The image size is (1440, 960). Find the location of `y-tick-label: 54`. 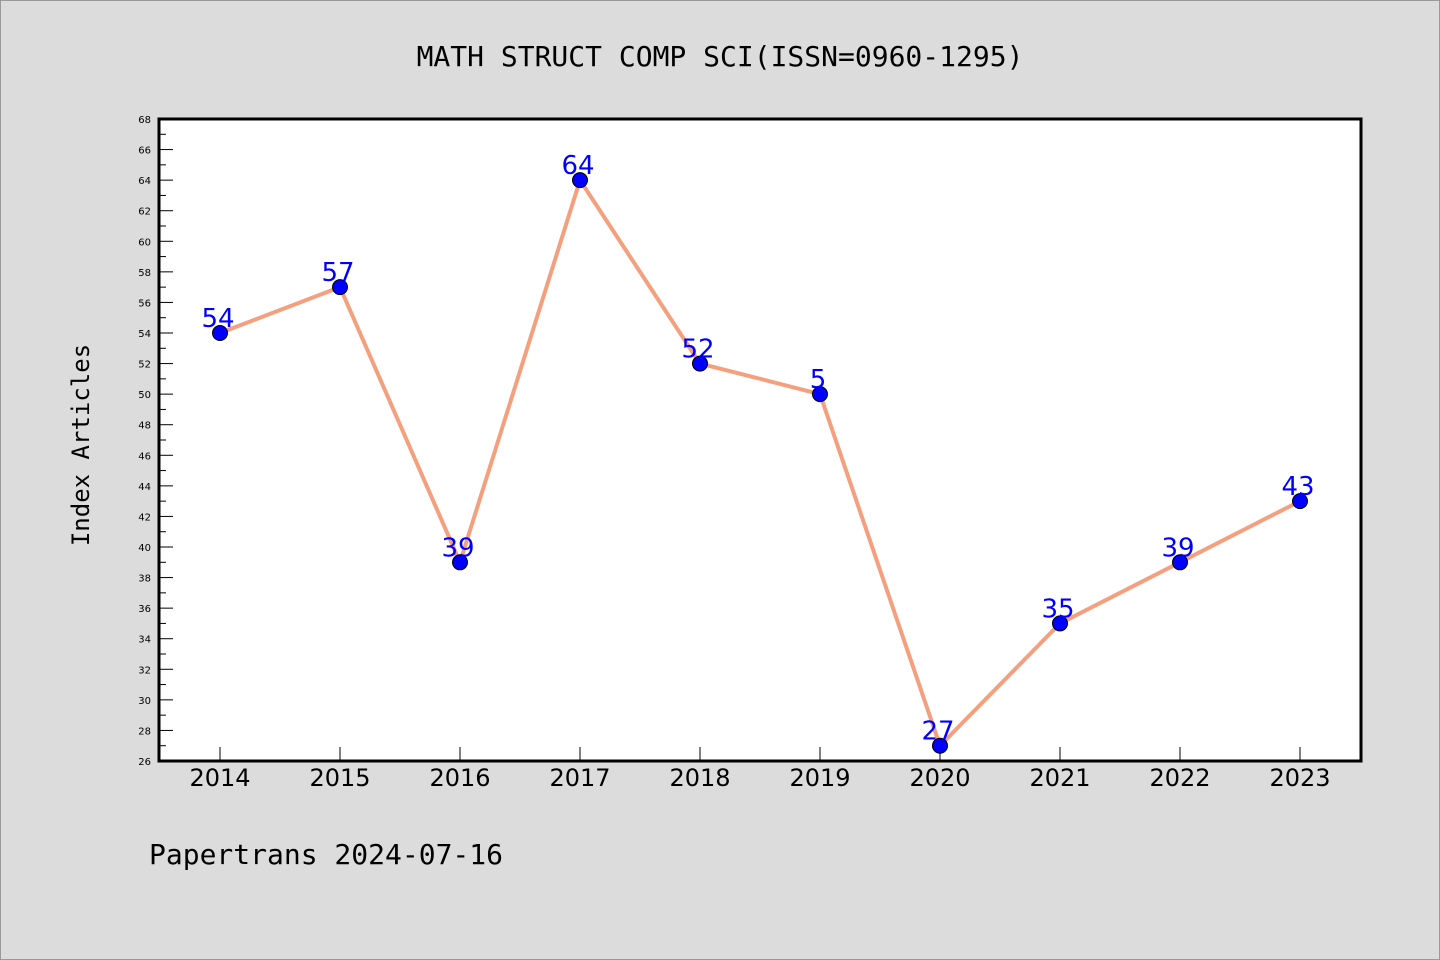

y-tick-label: 54 is located at coordinates (144, 334).